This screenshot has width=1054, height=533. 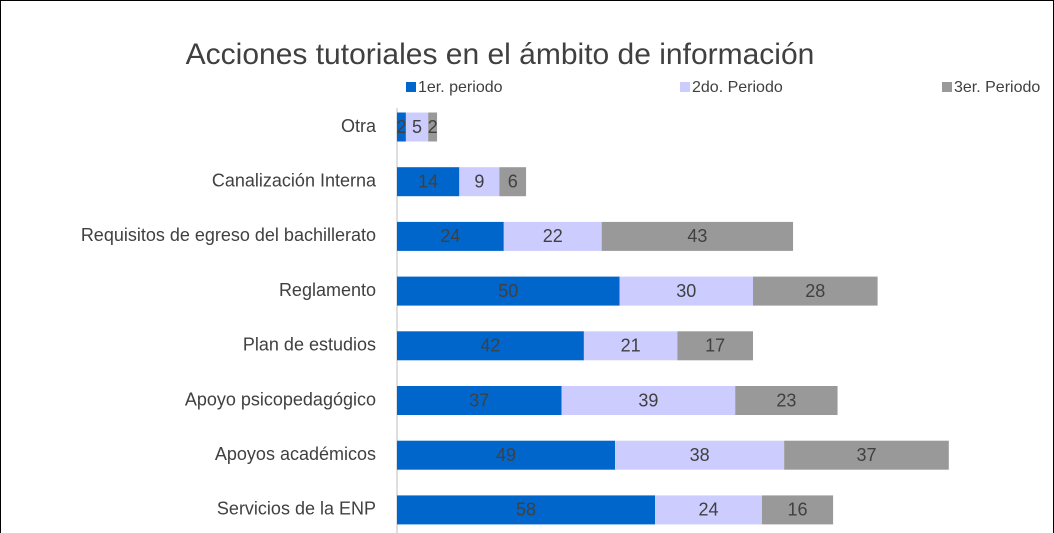 What do you see at coordinates (359, 126) in the screenshot?
I see `category-label: Otra` at bounding box center [359, 126].